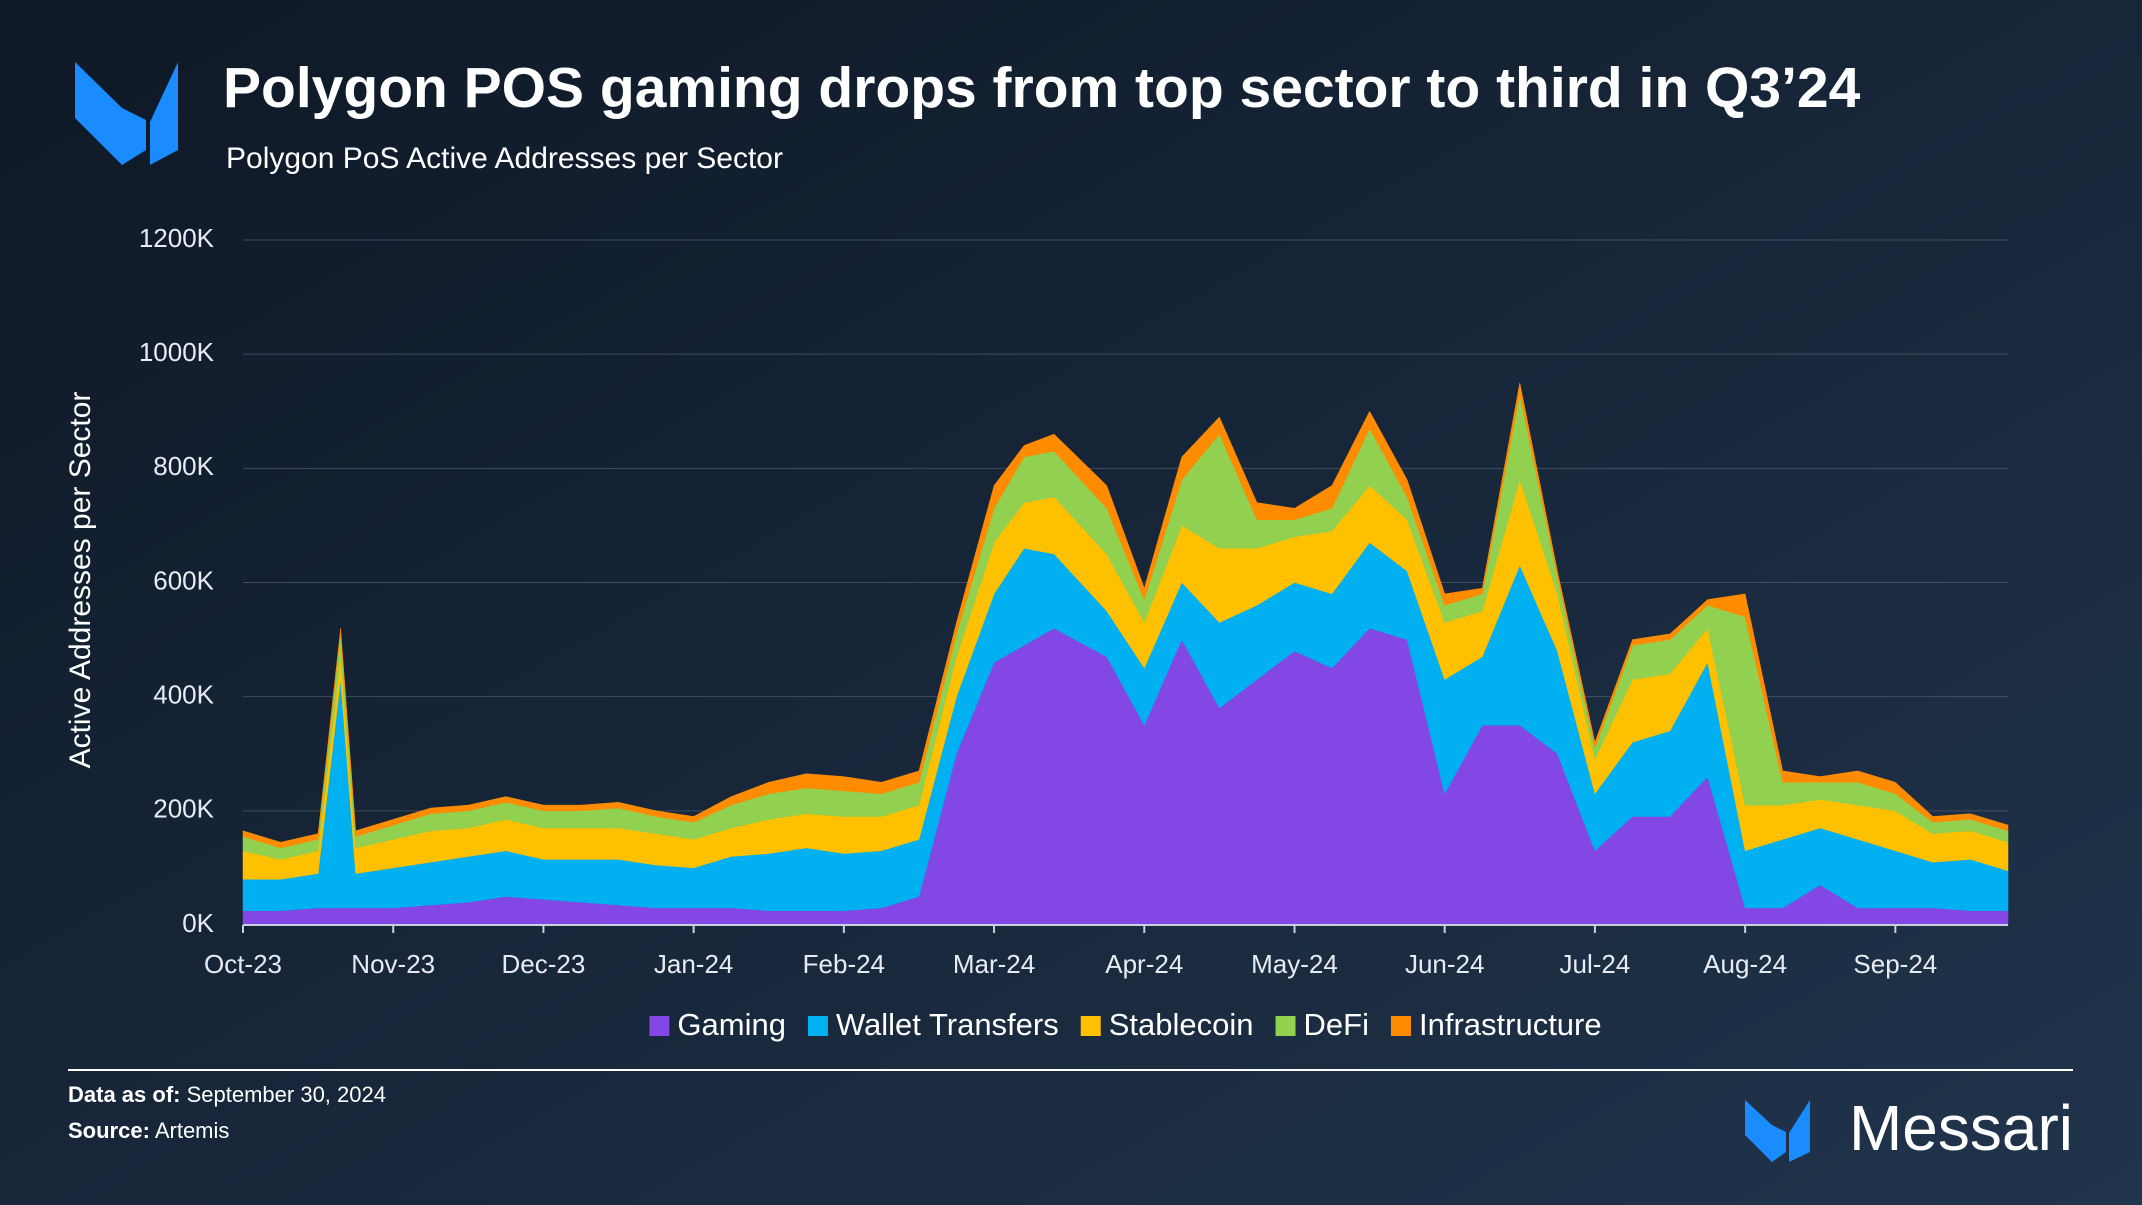 This screenshot has height=1205, width=2142. I want to click on logo, so click(126, 113).